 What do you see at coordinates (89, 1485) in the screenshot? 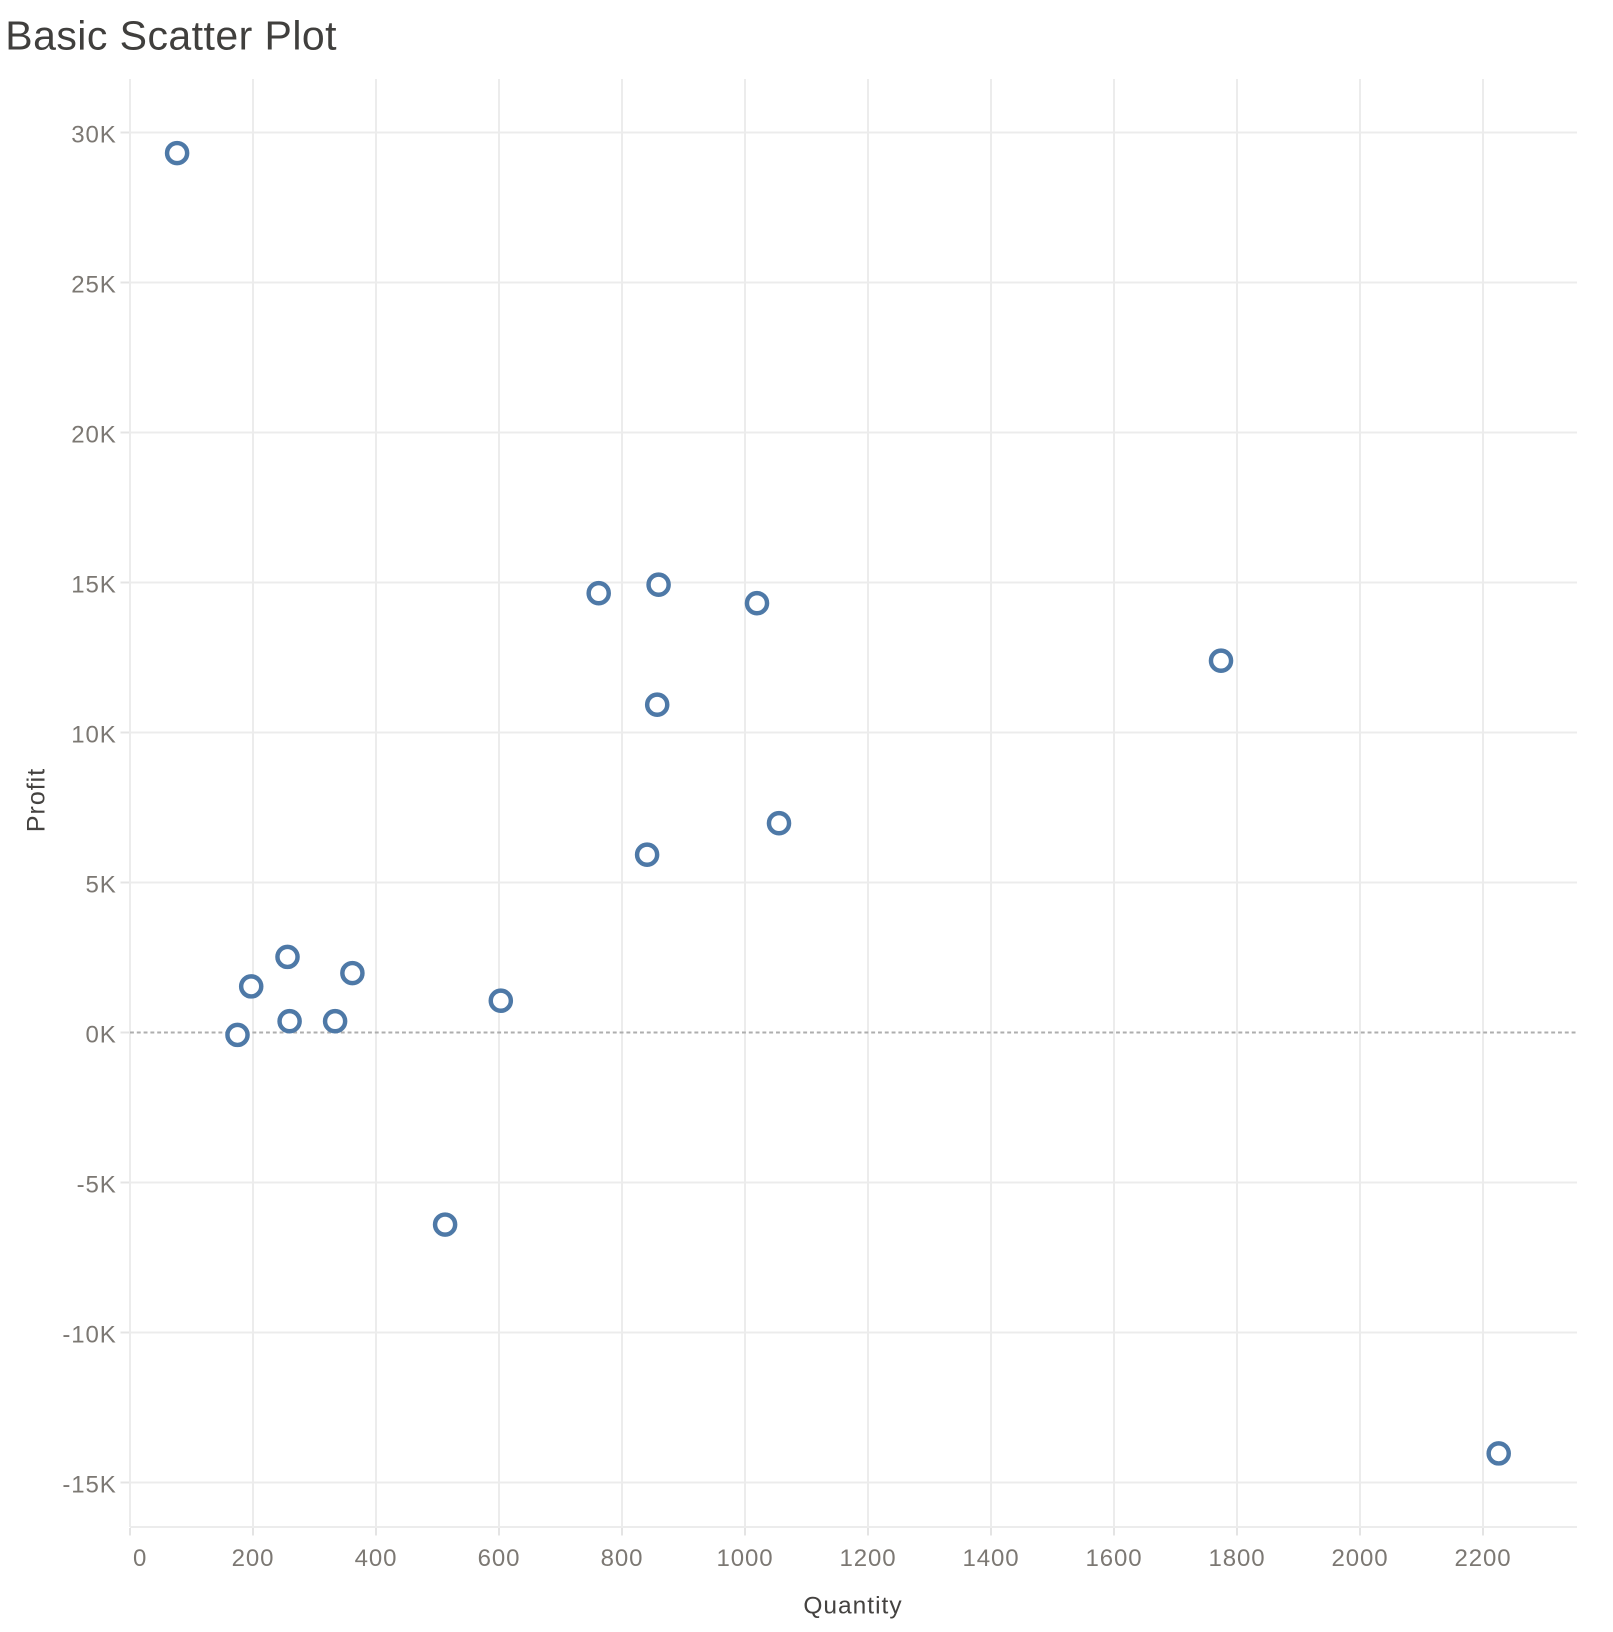
I see `svg-text: -15K` at bounding box center [89, 1485].